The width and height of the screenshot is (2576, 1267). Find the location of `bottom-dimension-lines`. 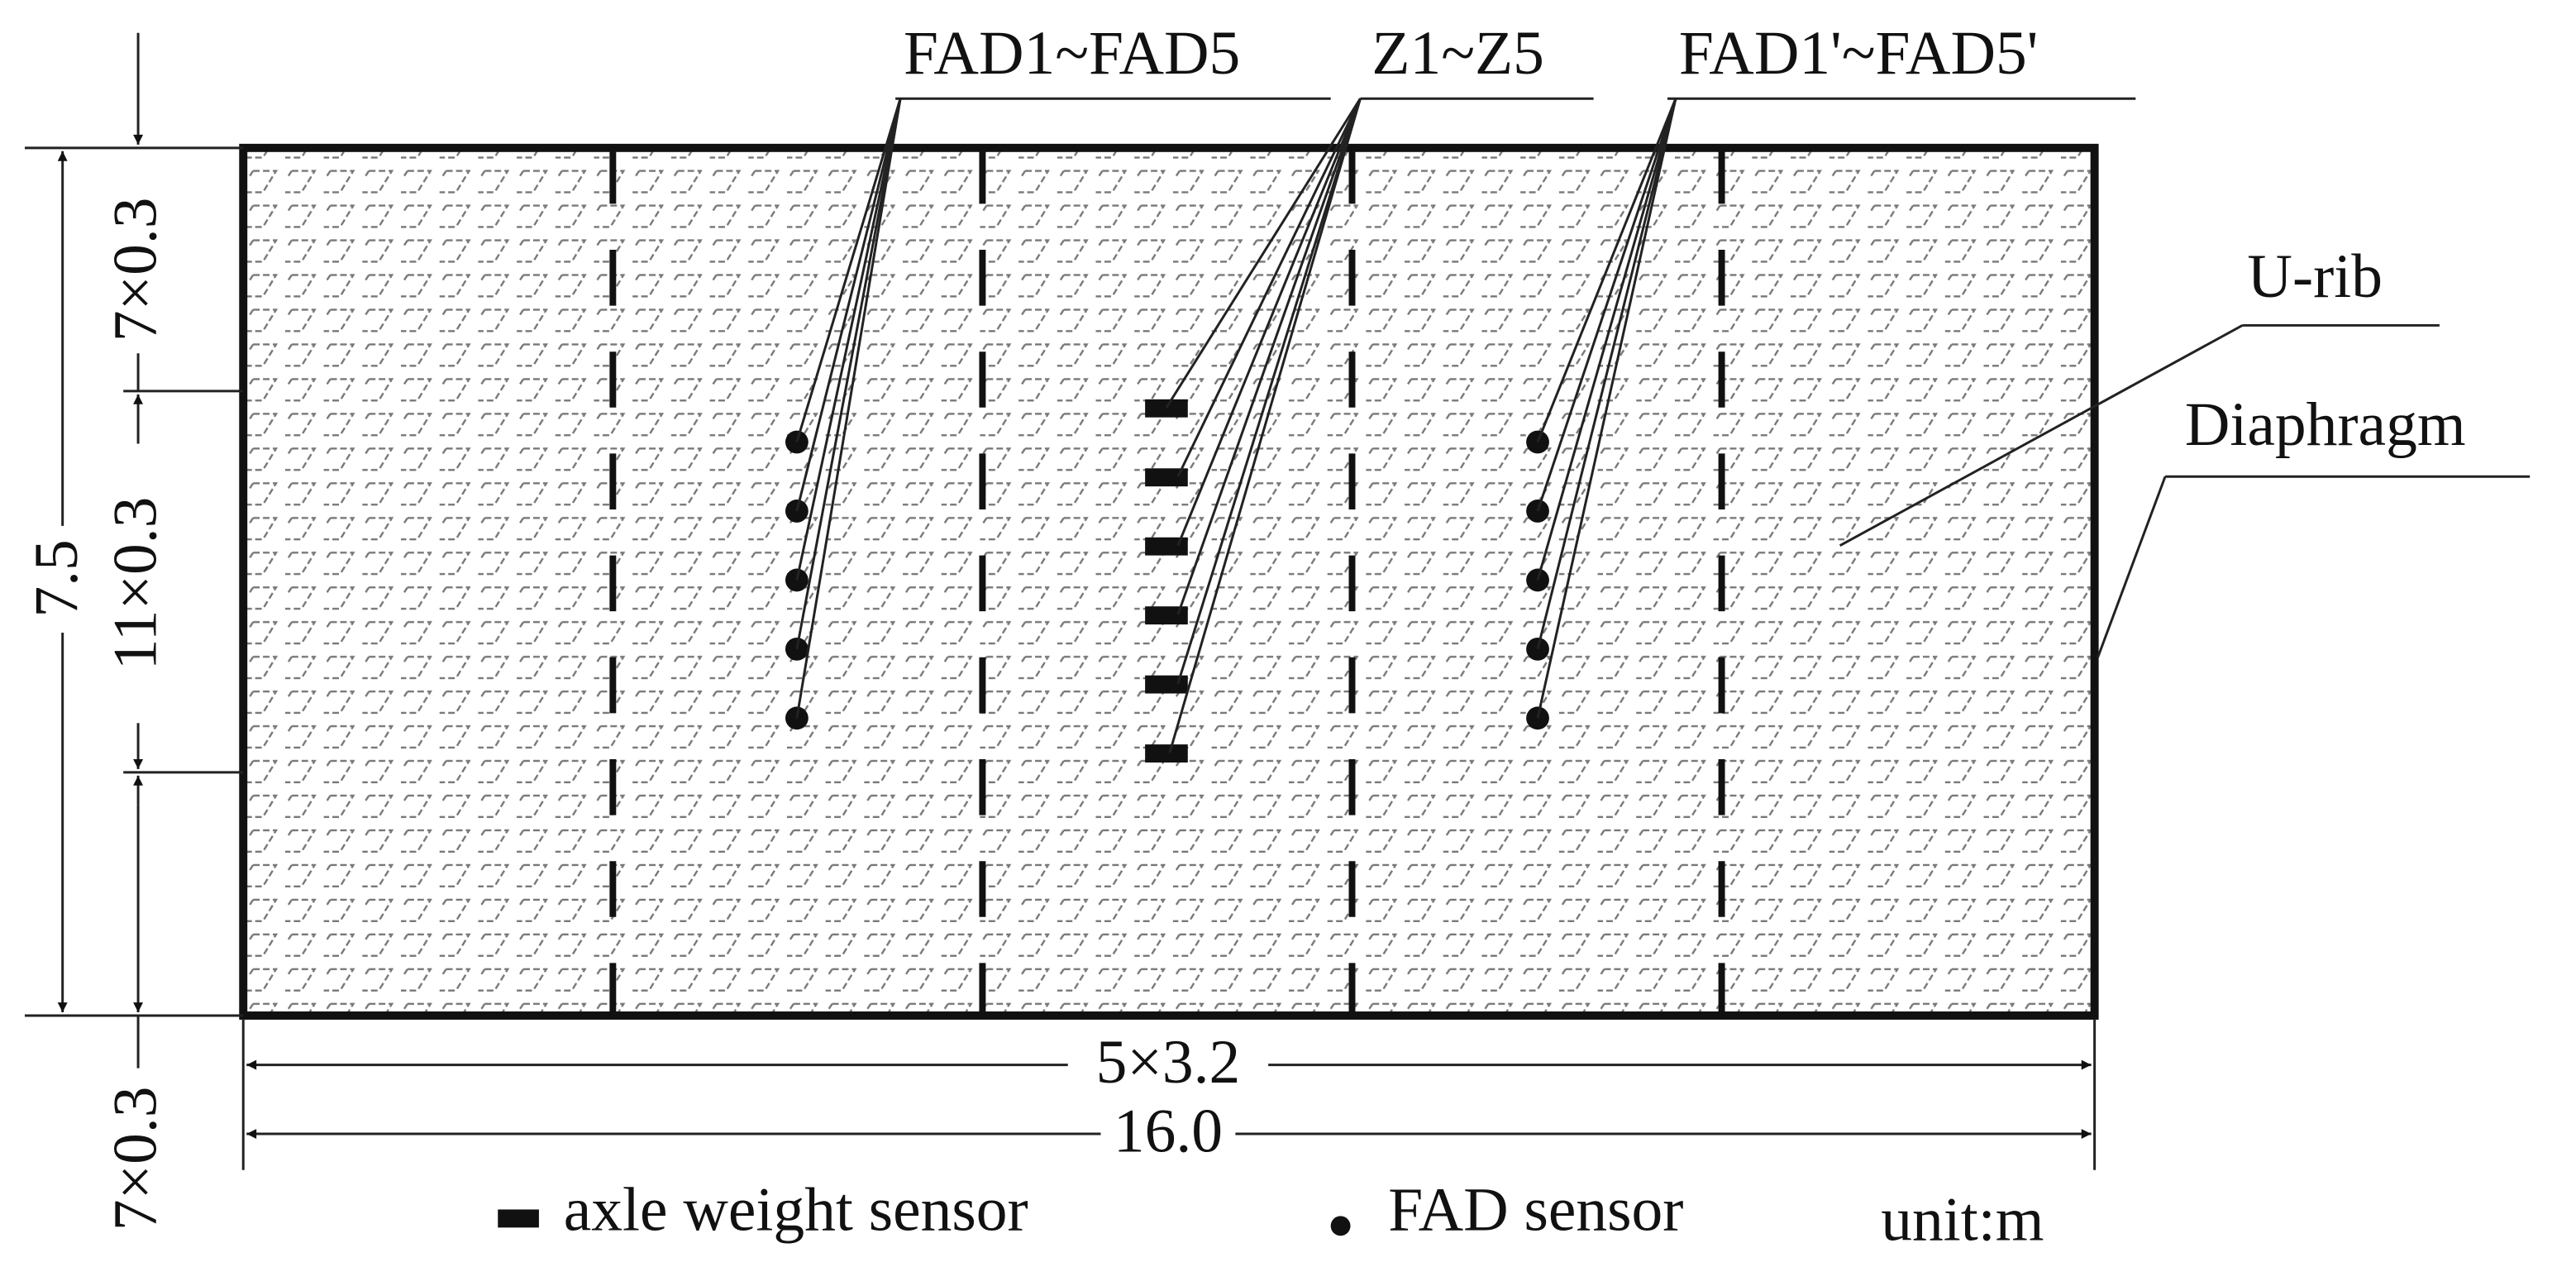

bottom-dimension-lines is located at coordinates (1169, 1094).